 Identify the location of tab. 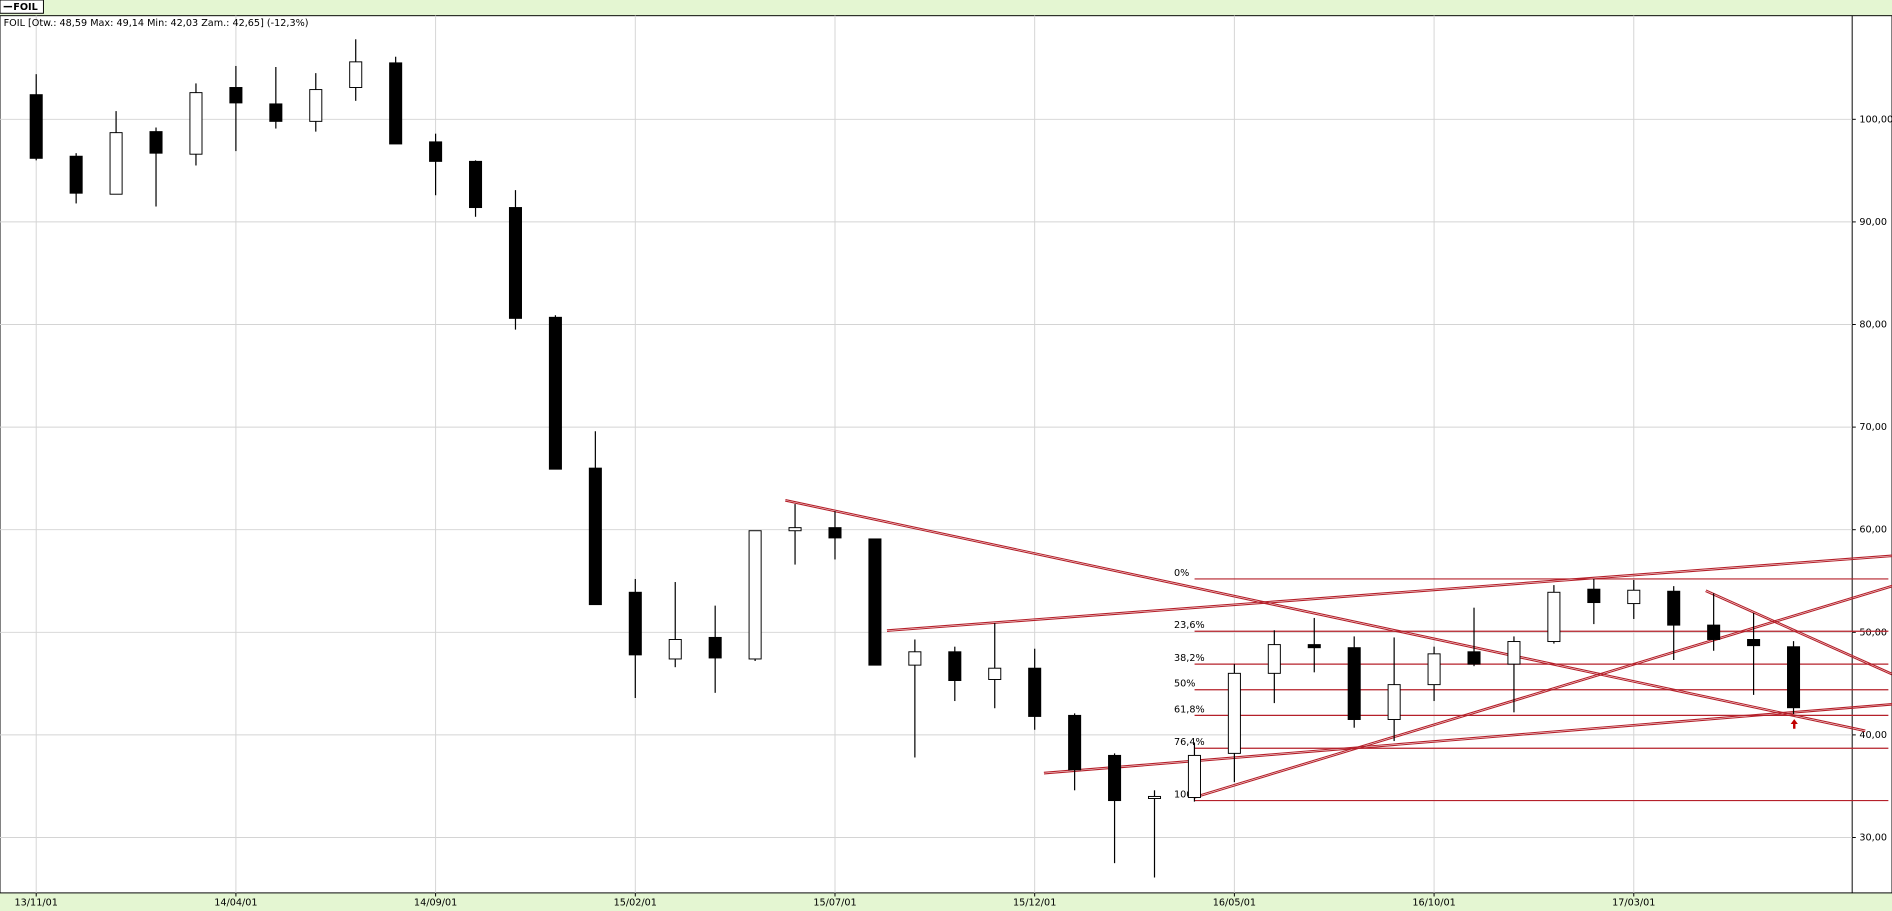
(22, 7).